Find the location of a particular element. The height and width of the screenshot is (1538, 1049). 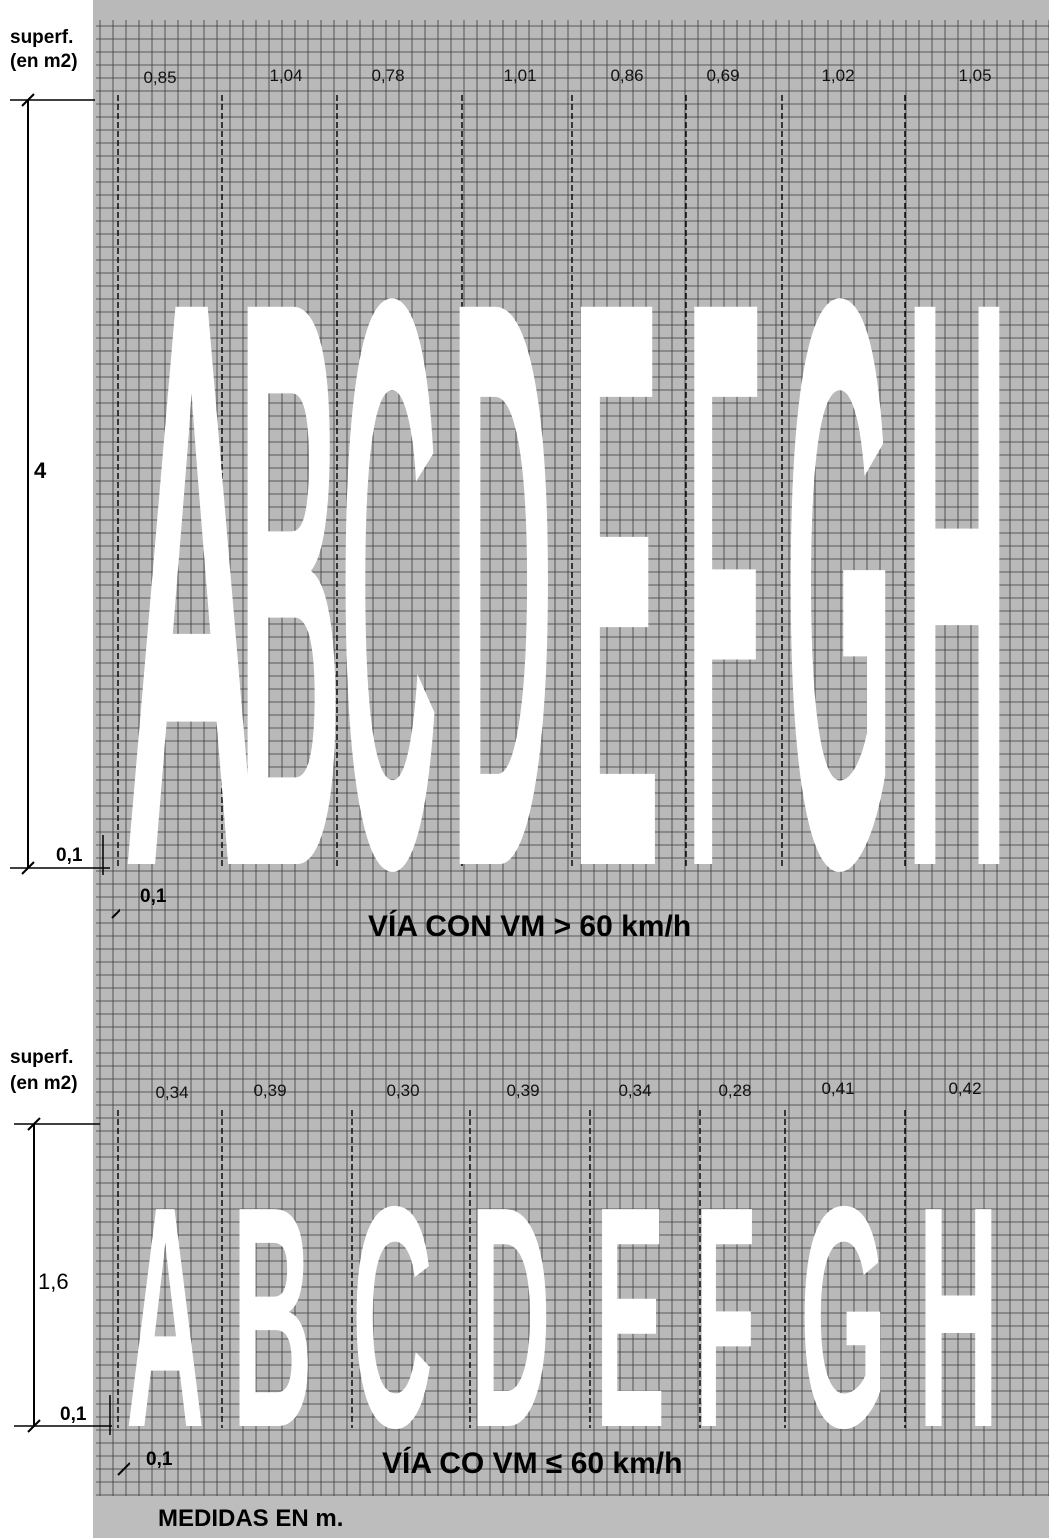

bottom-caption: VÍA CO VM ≤ 60 km/h is located at coordinates (532, 1463).